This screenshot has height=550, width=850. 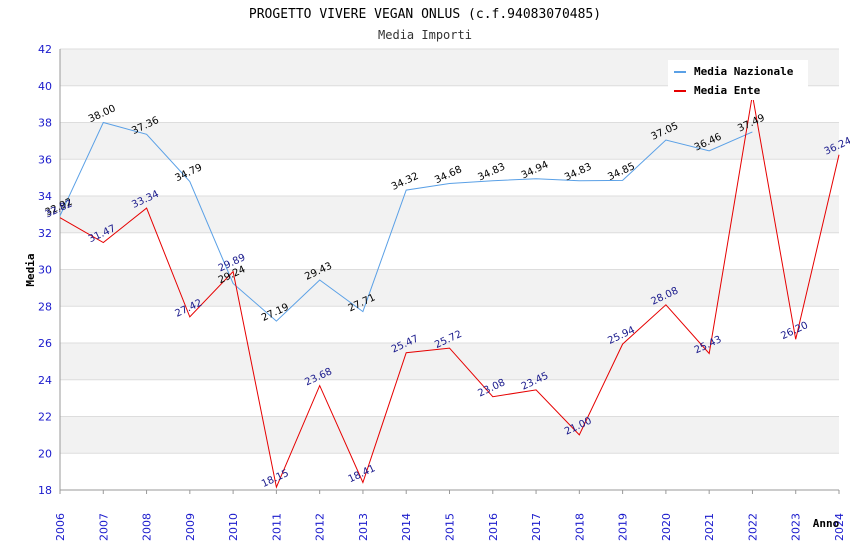 What do you see at coordinates (536, 527) in the screenshot?
I see `x-tick-label: 2017` at bounding box center [536, 527].